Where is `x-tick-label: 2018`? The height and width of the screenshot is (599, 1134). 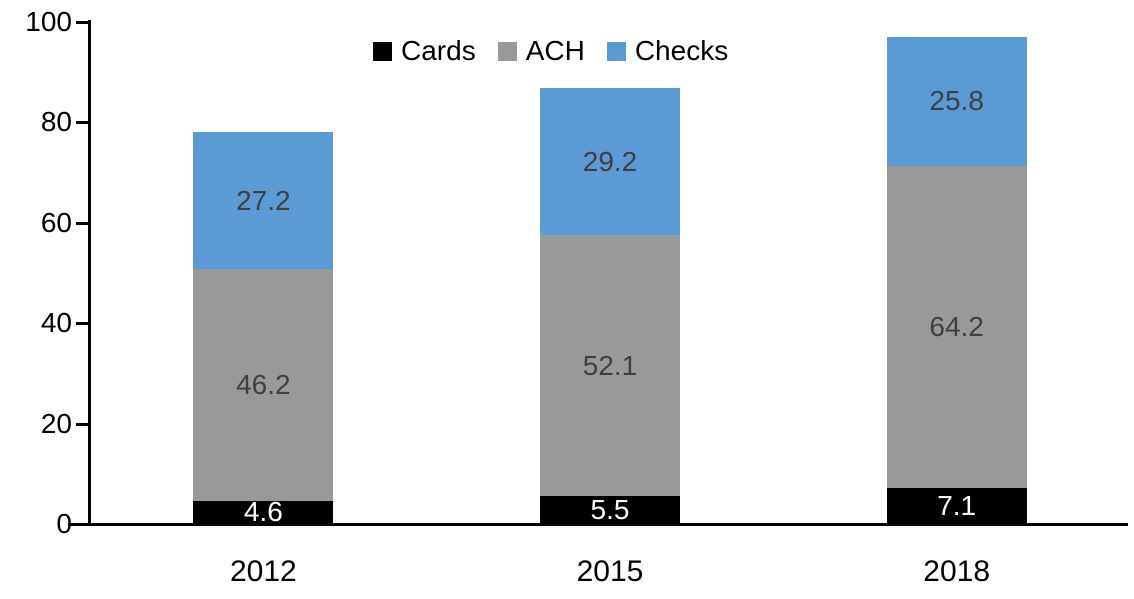 x-tick-label: 2018 is located at coordinates (957, 571).